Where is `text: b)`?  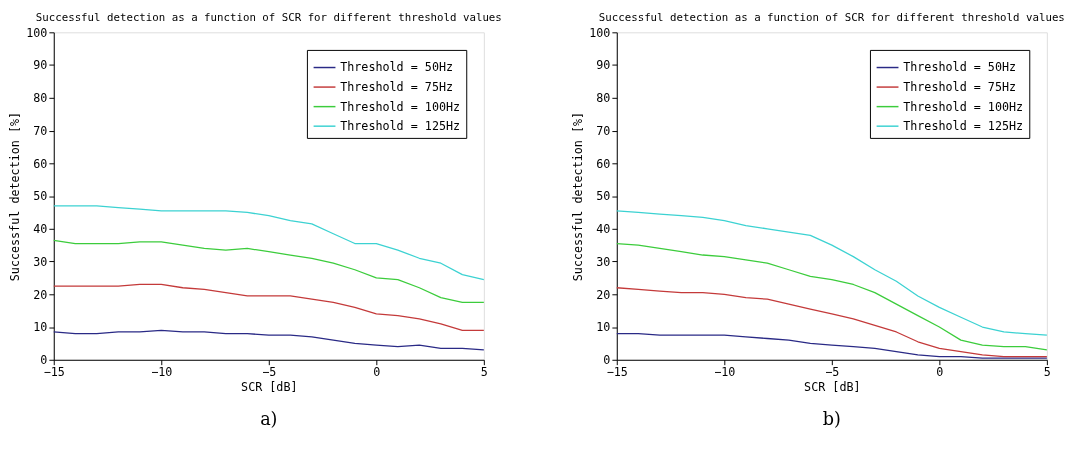 text: b) is located at coordinates (831, 419).